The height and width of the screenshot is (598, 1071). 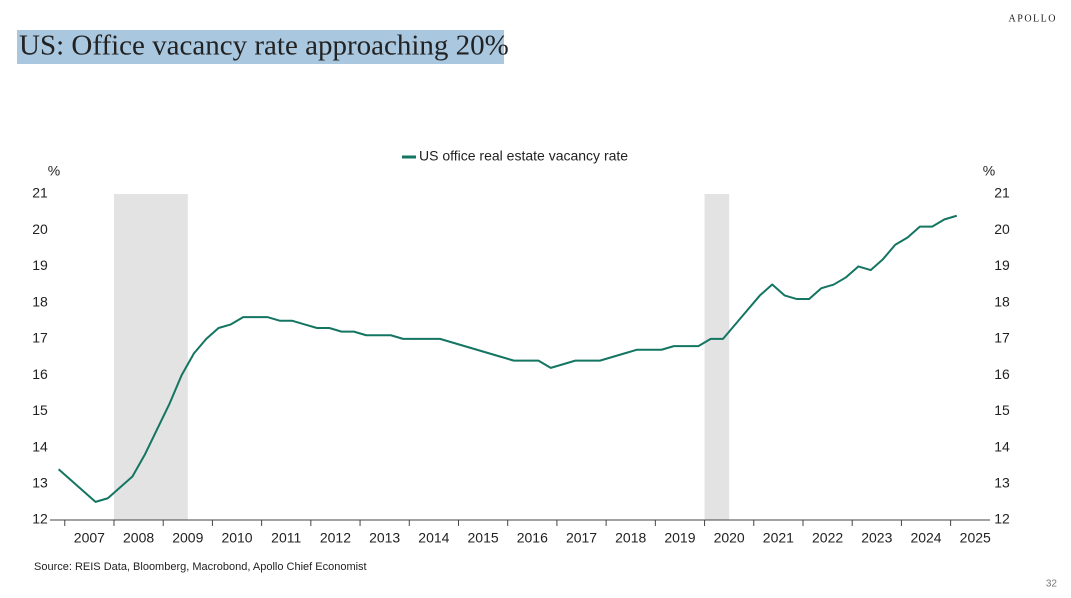 What do you see at coordinates (827, 538) in the screenshot?
I see `x-tick-label: 2022` at bounding box center [827, 538].